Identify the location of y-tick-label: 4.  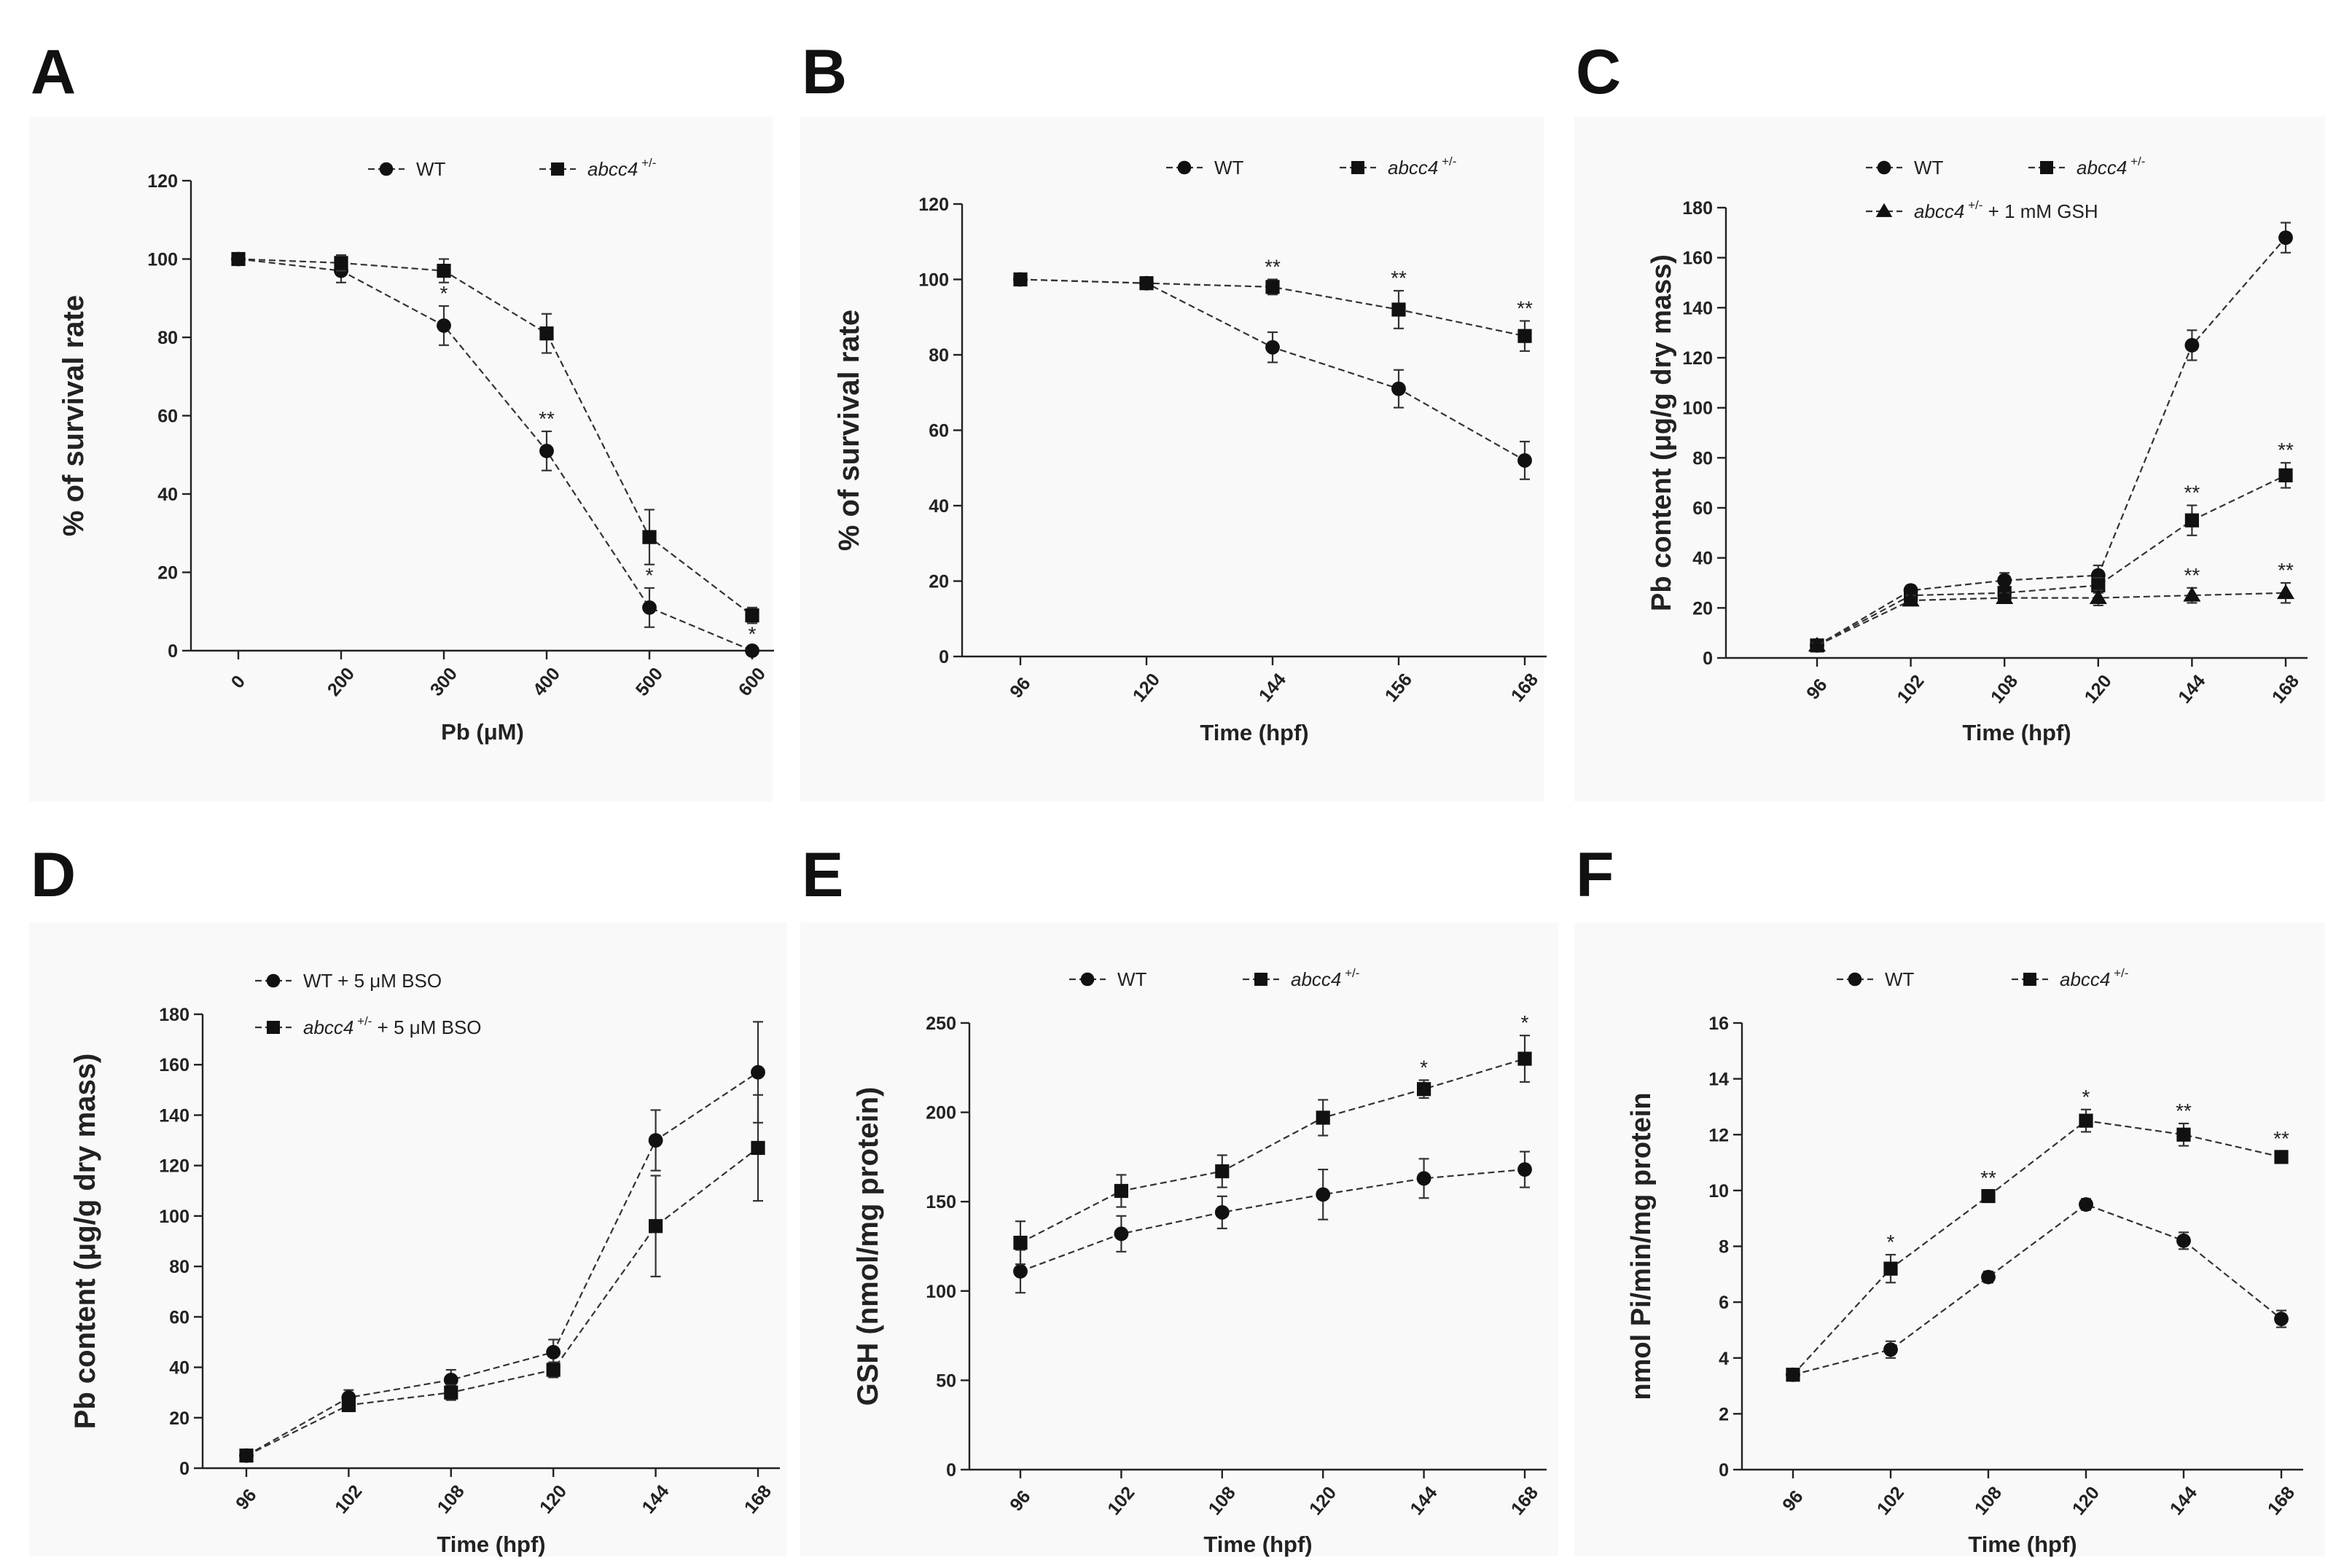
(1724, 1359).